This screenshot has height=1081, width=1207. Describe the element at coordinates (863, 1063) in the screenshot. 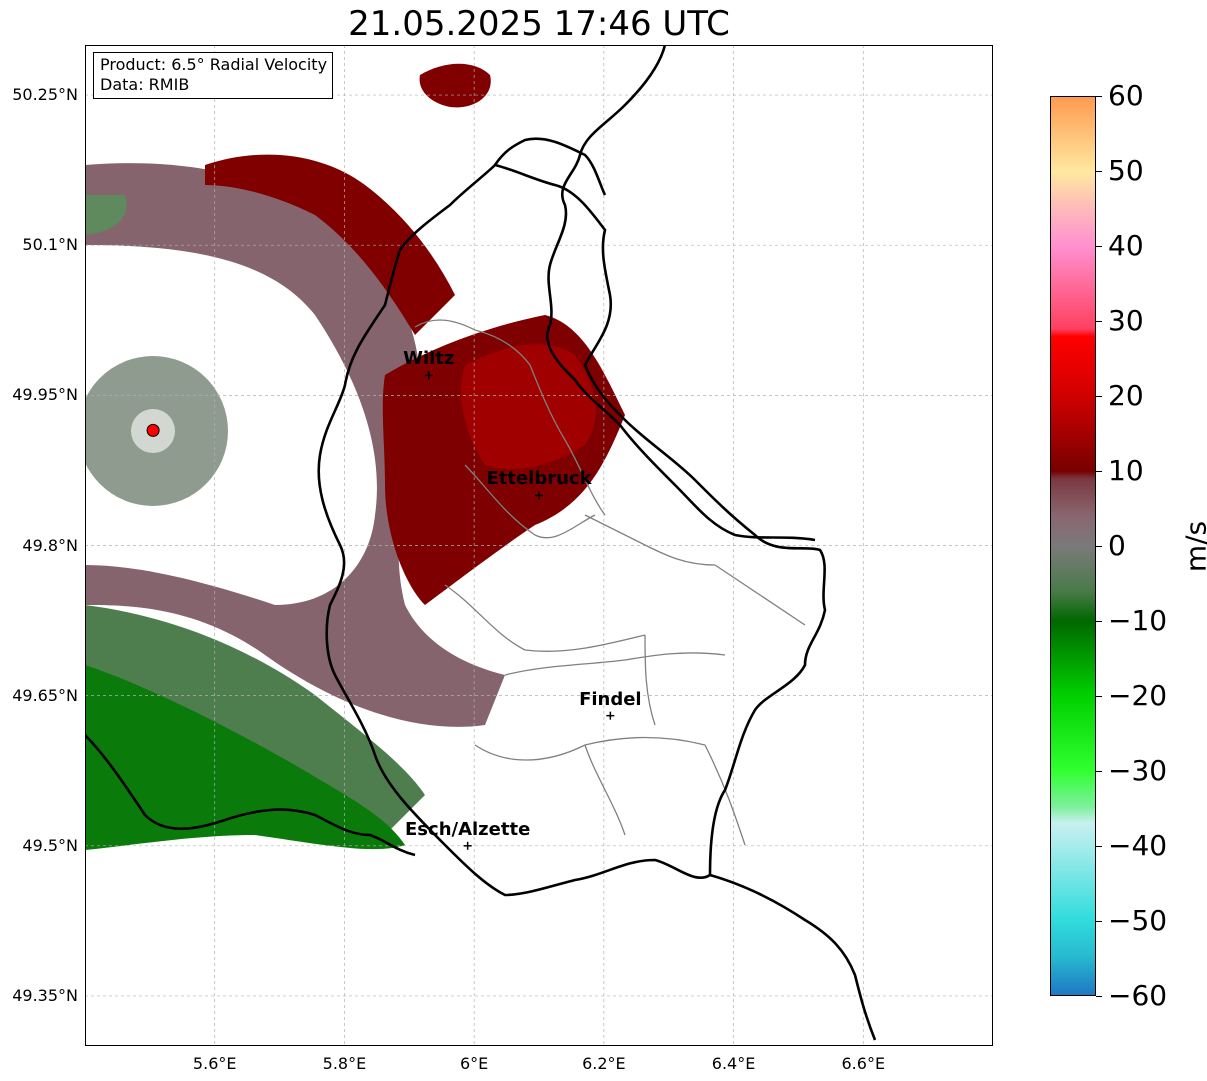

I see `lon-tick-label: 6.6°E` at that location.